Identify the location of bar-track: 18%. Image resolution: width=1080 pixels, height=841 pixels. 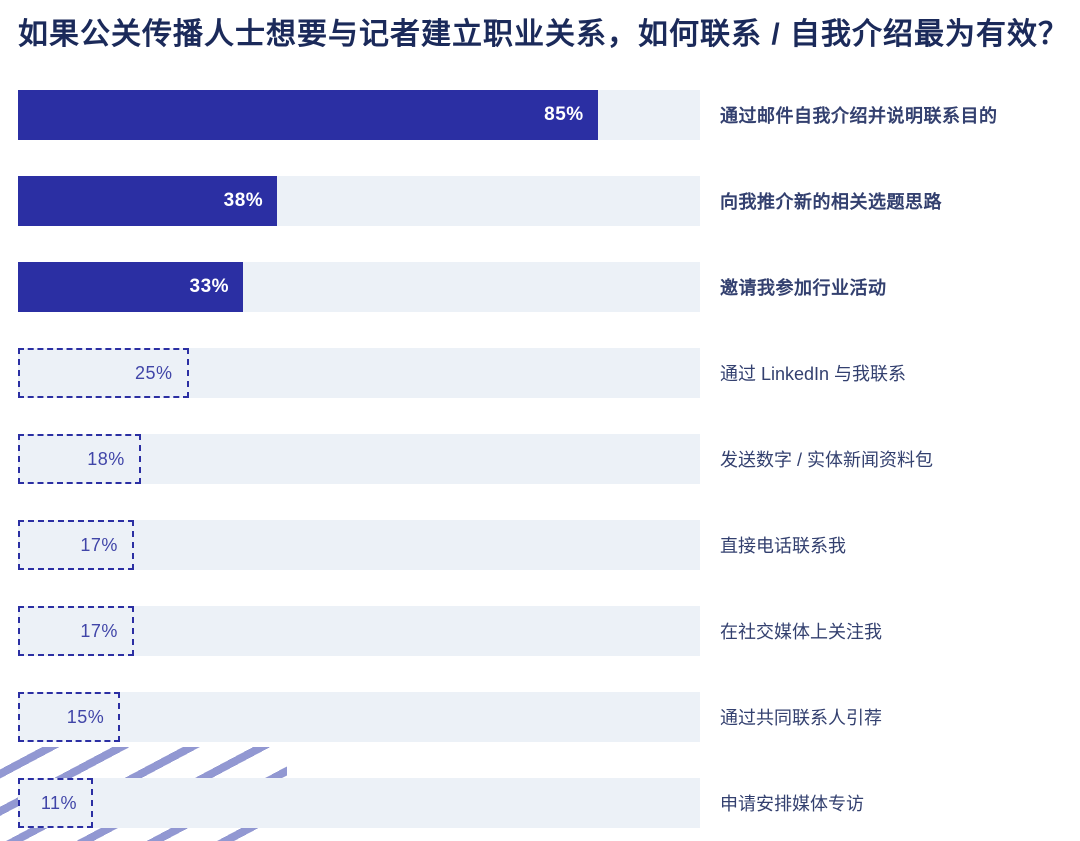
(359, 459).